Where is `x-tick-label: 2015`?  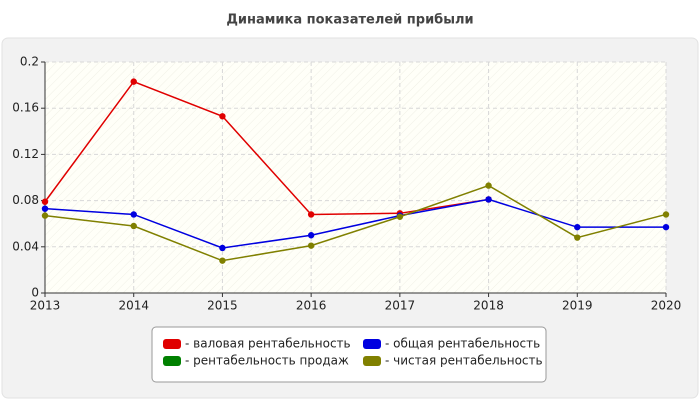 x-tick-label: 2015 is located at coordinates (222, 306).